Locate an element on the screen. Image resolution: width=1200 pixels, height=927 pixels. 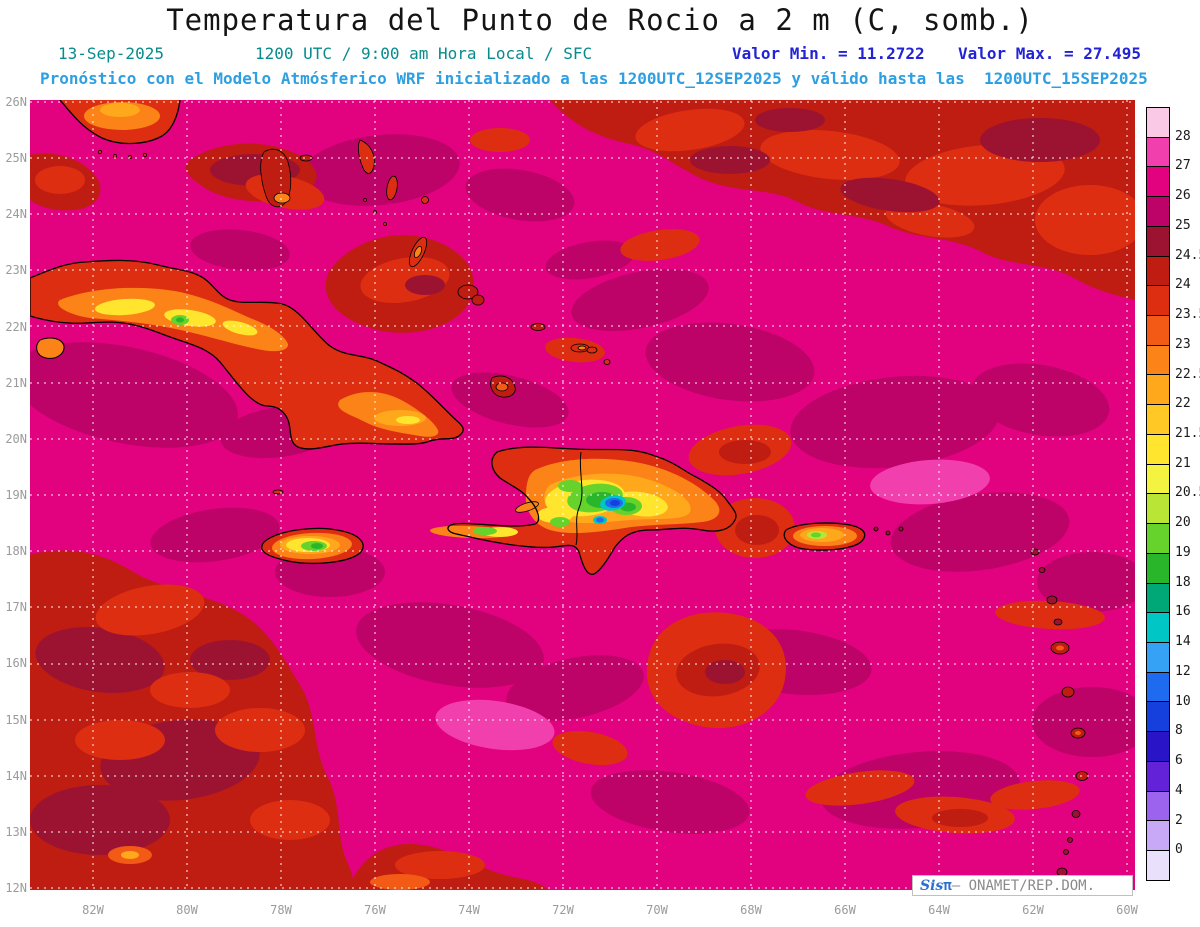
colorbar-label-24.5: 24.5 is located at coordinates (1187, 255).